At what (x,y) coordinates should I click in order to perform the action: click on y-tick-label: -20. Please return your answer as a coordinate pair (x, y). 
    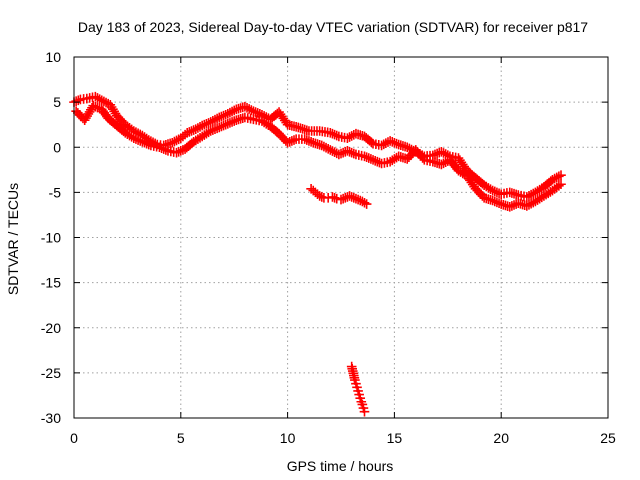
    Looking at the image, I should click on (51, 328).